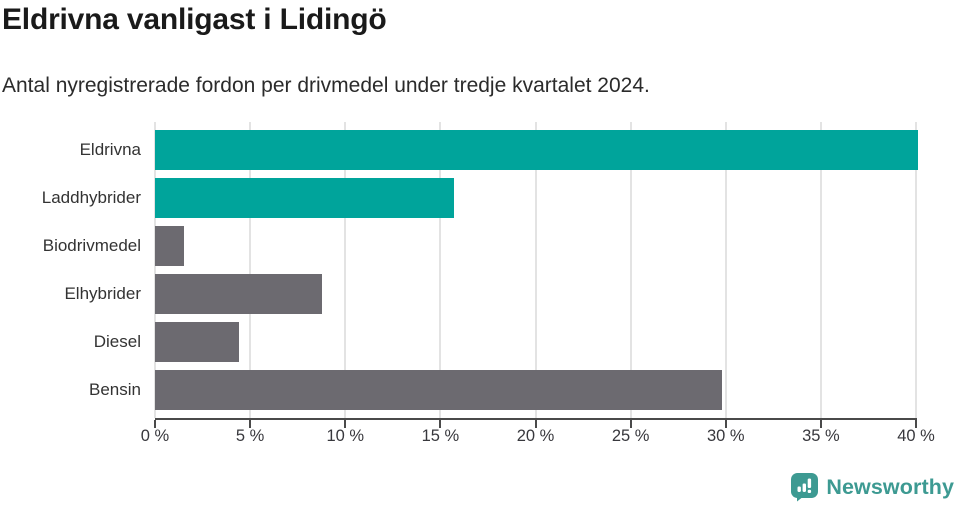  I want to click on newsworthy-brand-link: Newsworthy, so click(872, 487).